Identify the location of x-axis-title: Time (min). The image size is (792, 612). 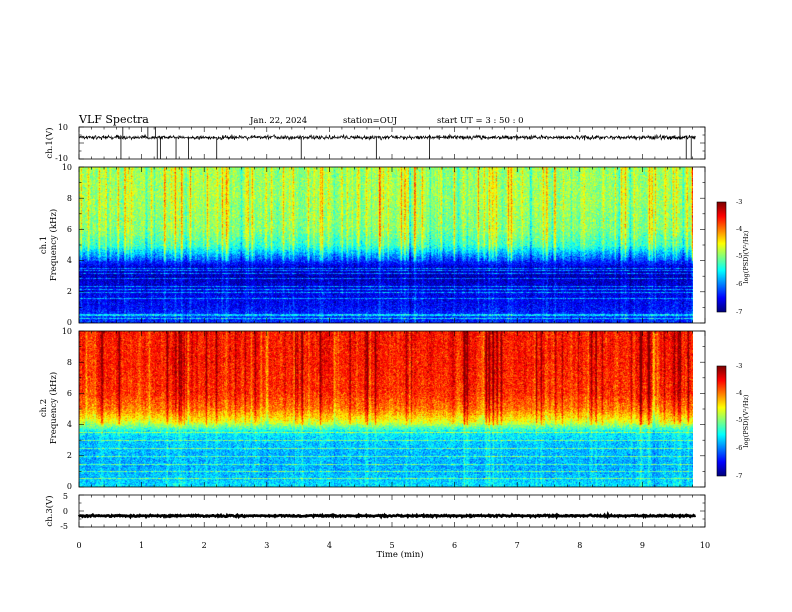
(399, 554).